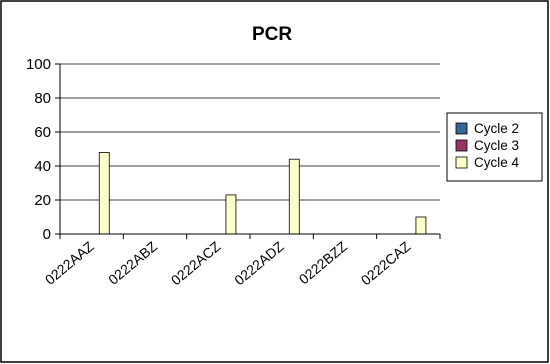  What do you see at coordinates (496, 128) in the screenshot?
I see `legend-label: Cycle 2` at bounding box center [496, 128].